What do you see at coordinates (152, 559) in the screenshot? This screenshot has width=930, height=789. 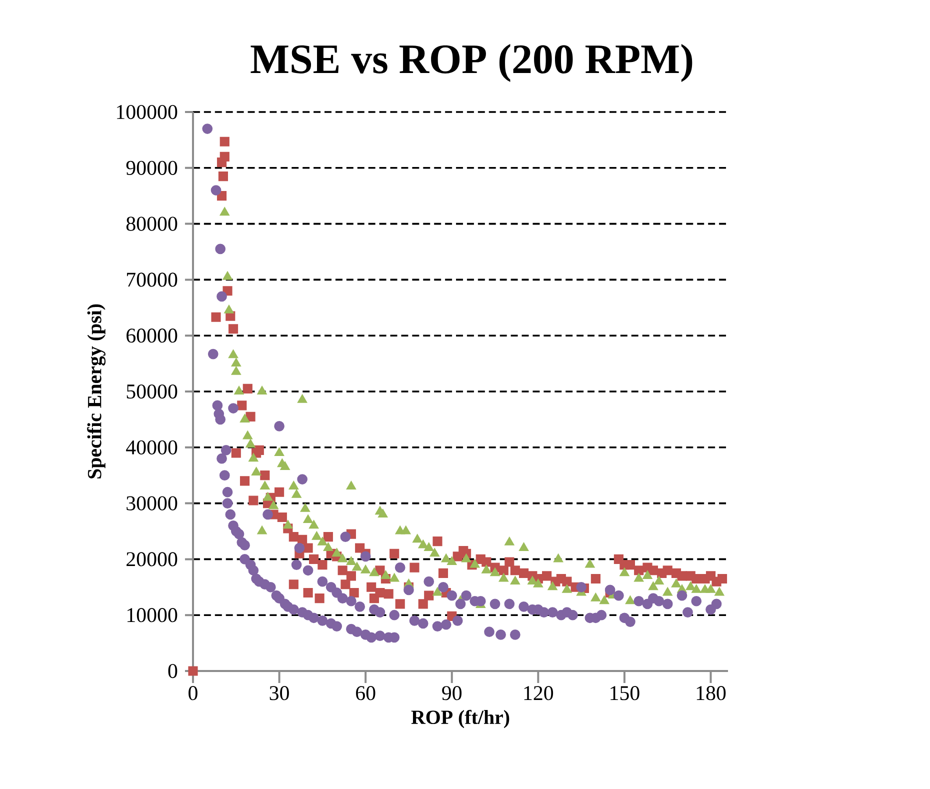 I see `y-tick-label: 20000` at bounding box center [152, 559].